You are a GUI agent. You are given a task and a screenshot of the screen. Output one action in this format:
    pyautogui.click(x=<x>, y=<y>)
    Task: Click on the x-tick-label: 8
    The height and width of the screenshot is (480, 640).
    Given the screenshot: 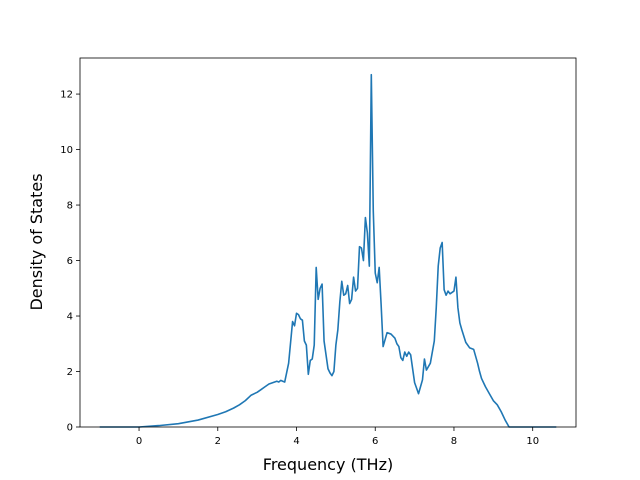 What is the action you would take?
    pyautogui.click(x=454, y=441)
    